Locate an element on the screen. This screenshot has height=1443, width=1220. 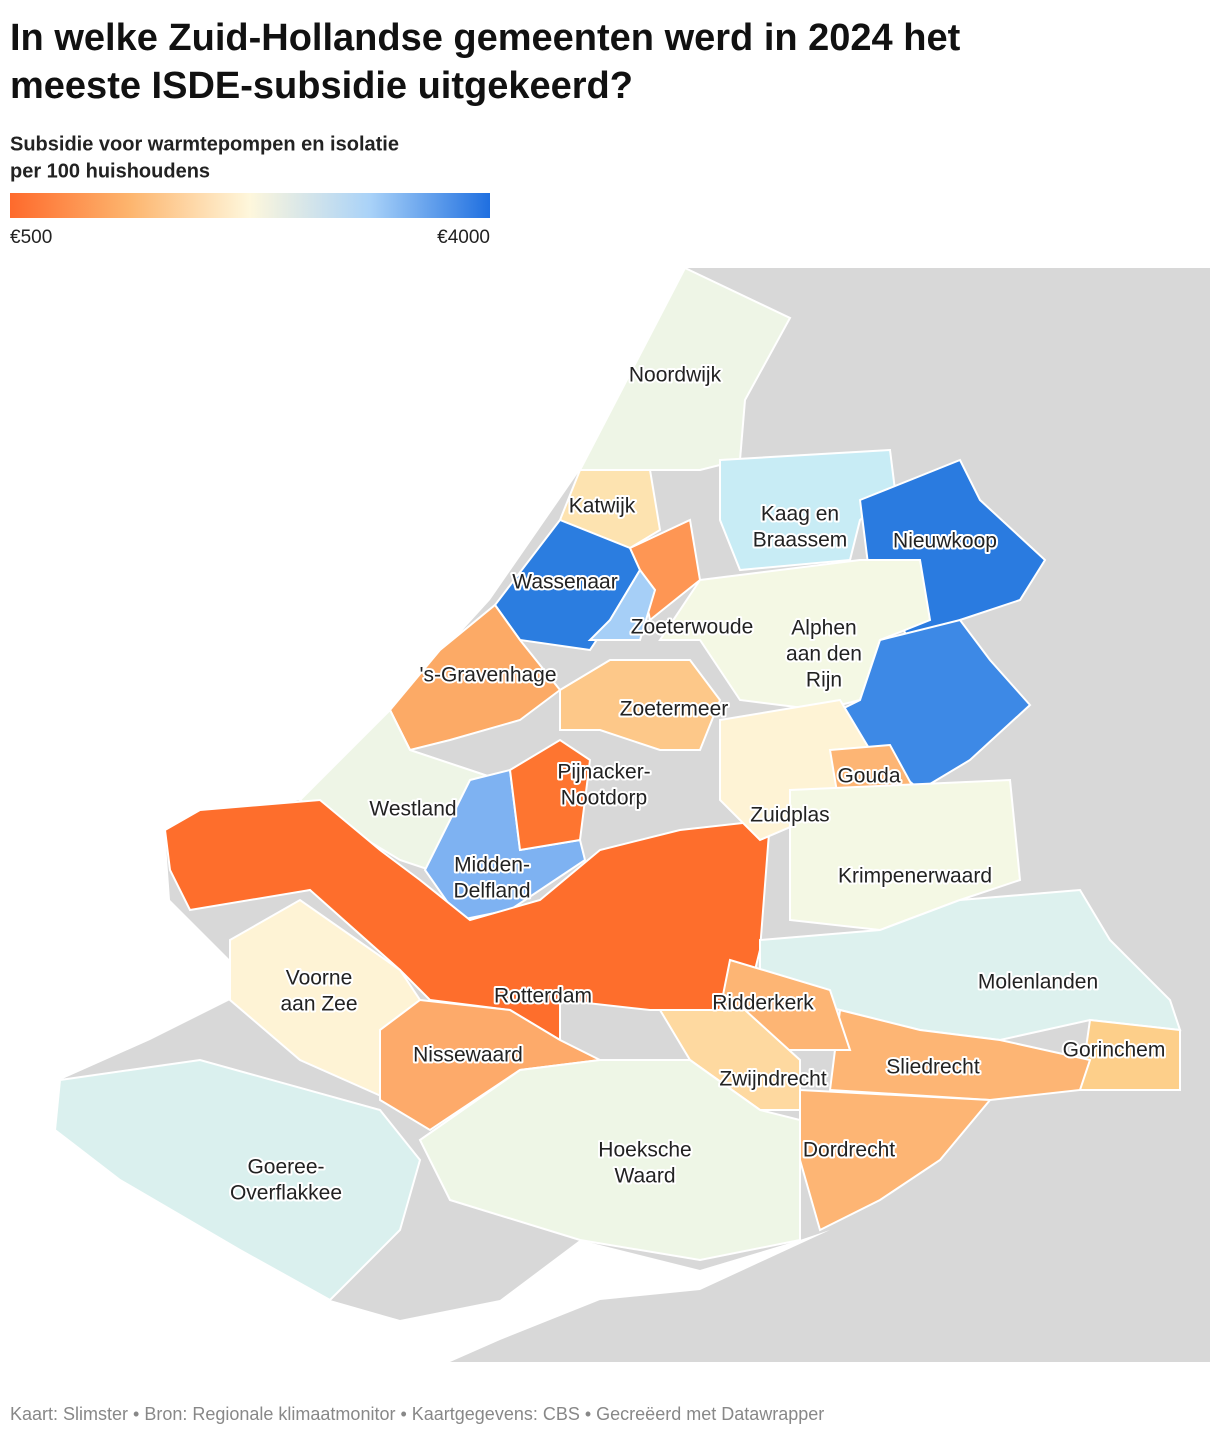
municipality-label: Molenlanden is located at coordinates (1038, 982).